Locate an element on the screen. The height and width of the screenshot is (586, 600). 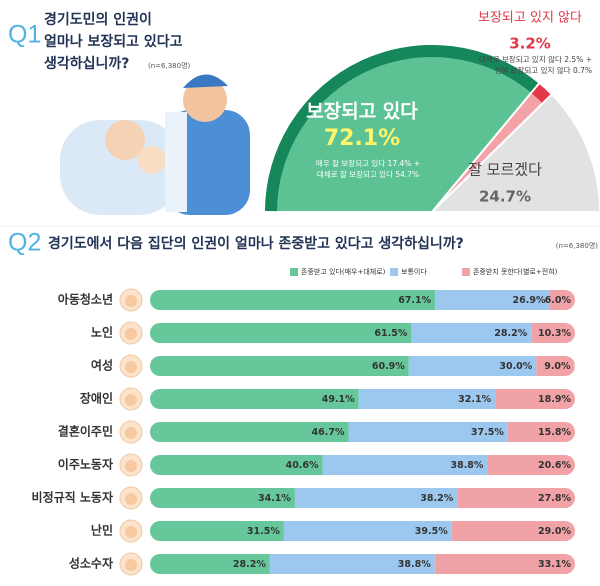
segment-note: 전혀 보장되고 있지 않다 0.7% is located at coordinates (543, 70).